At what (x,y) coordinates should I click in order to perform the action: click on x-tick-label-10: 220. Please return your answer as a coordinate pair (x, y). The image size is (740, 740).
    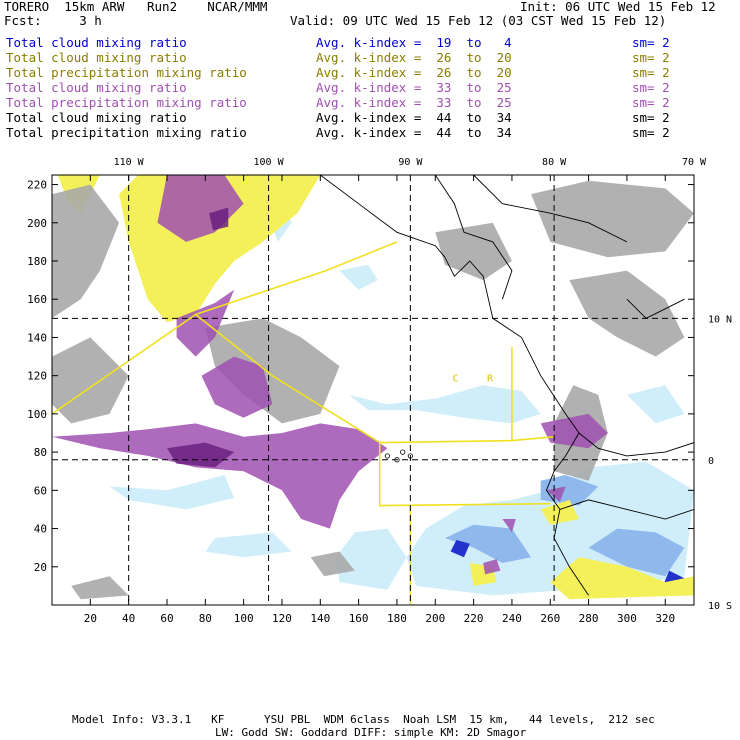
    Looking at the image, I should click on (474, 618).